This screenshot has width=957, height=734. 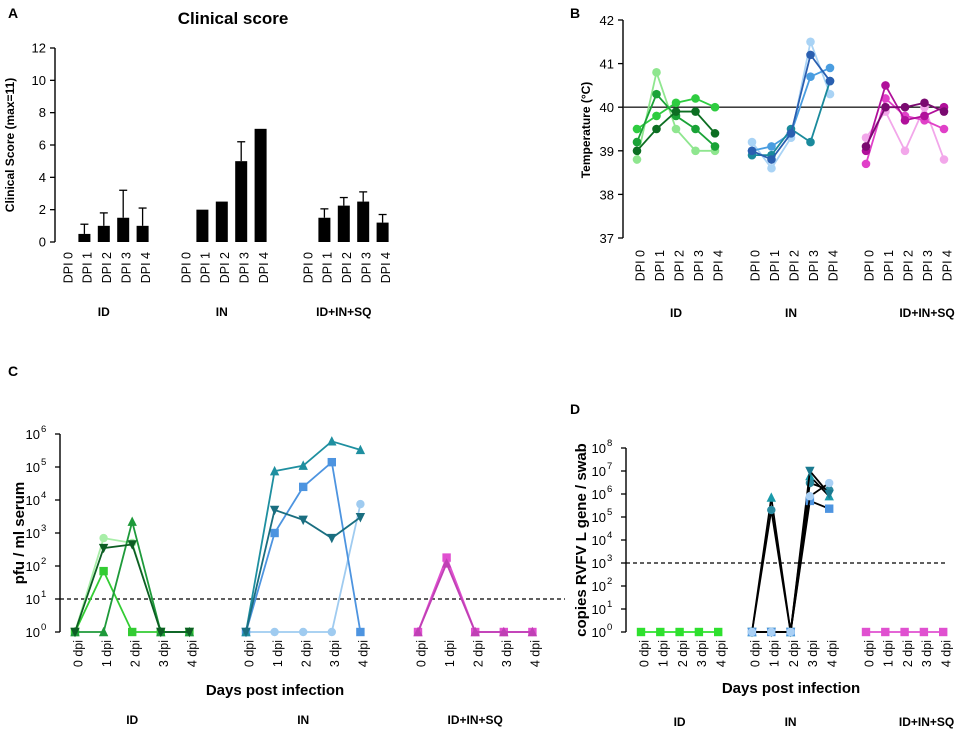 What do you see at coordinates (607, 20) in the screenshot?
I see `y-tick-label: 42` at bounding box center [607, 20].